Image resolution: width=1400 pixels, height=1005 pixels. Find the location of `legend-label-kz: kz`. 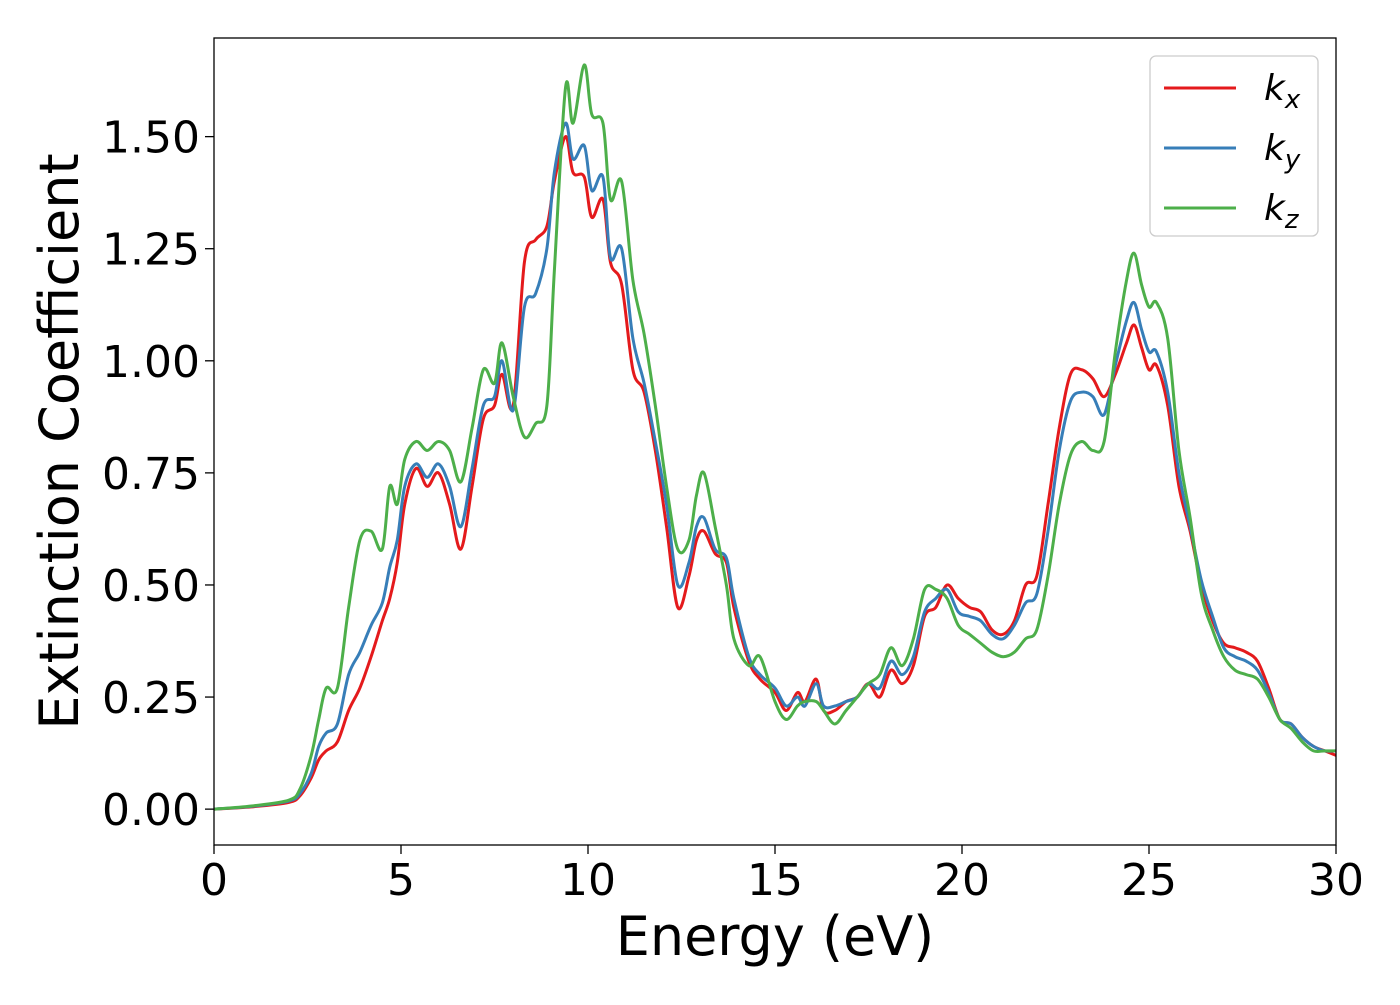

legend-label-kz: kz is located at coordinates (1282, 211).